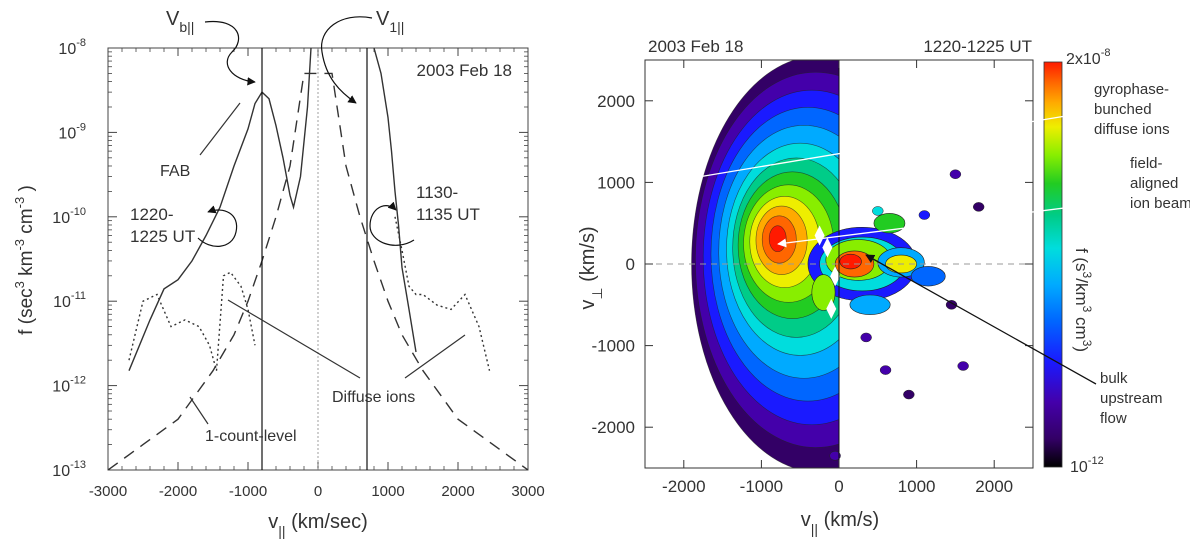 This screenshot has width=1190, height=547. I want to click on right-y-axis-label: v⊥ (km/s), so click(591, 267).